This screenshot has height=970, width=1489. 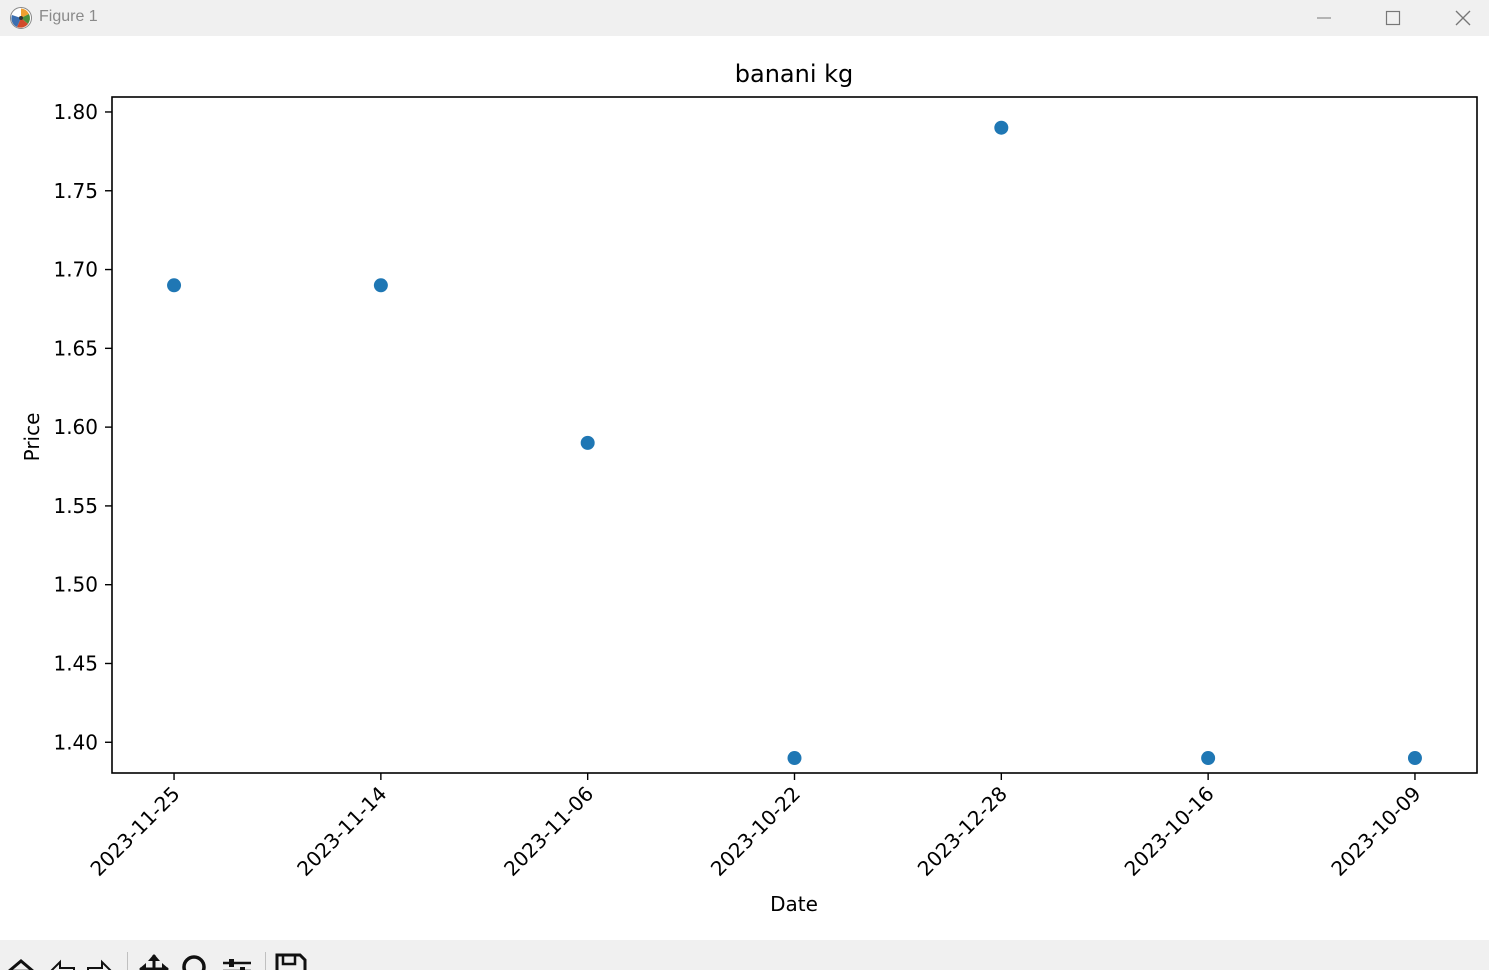 I want to click on x-tick-label: 2023-10-09, so click(x=1375, y=831).